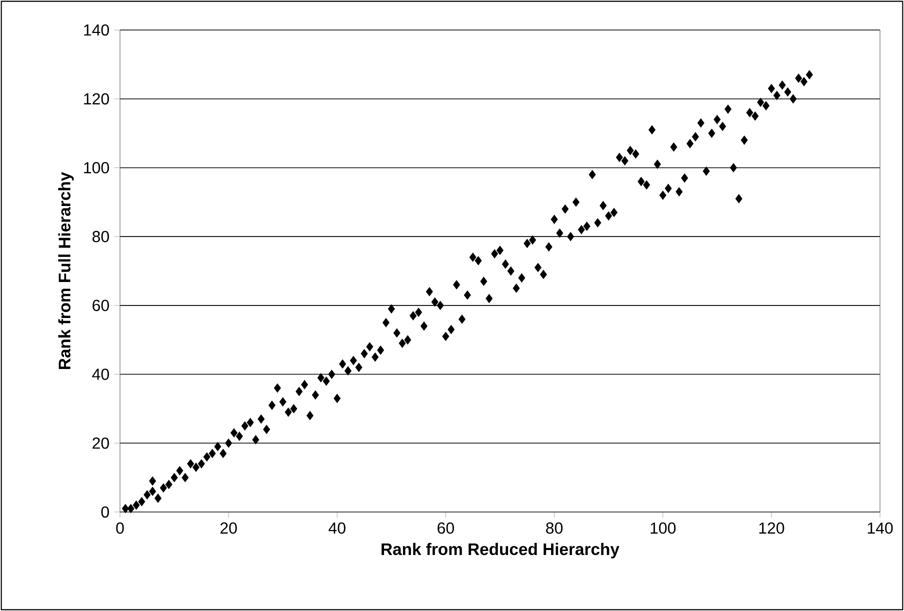 The image size is (904, 611). What do you see at coordinates (663, 528) in the screenshot?
I see `x-tick-label: 100` at bounding box center [663, 528].